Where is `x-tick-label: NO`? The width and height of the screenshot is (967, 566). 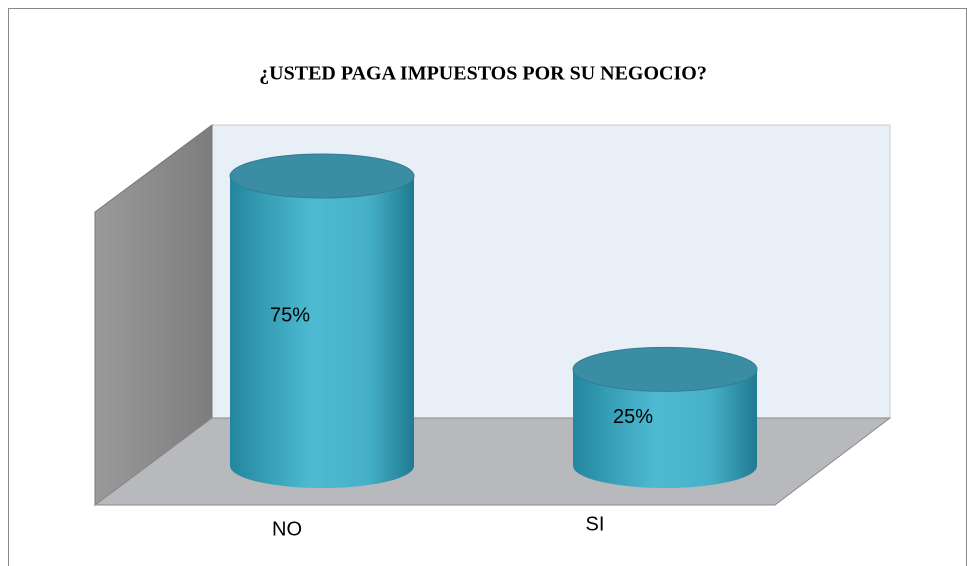
x-tick-label: NO is located at coordinates (287, 529).